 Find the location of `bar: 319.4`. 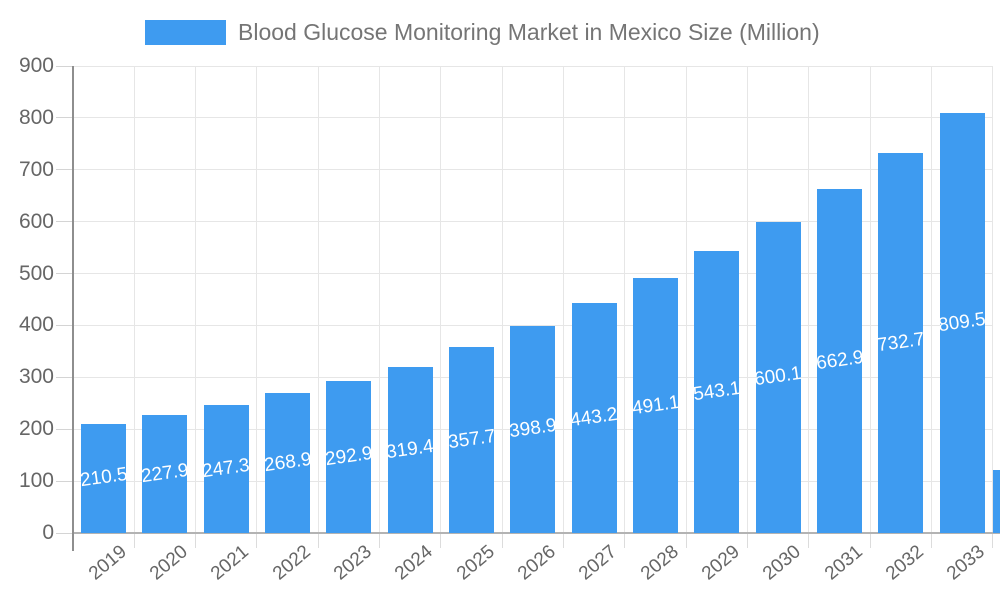

bar: 319.4 is located at coordinates (410, 450).